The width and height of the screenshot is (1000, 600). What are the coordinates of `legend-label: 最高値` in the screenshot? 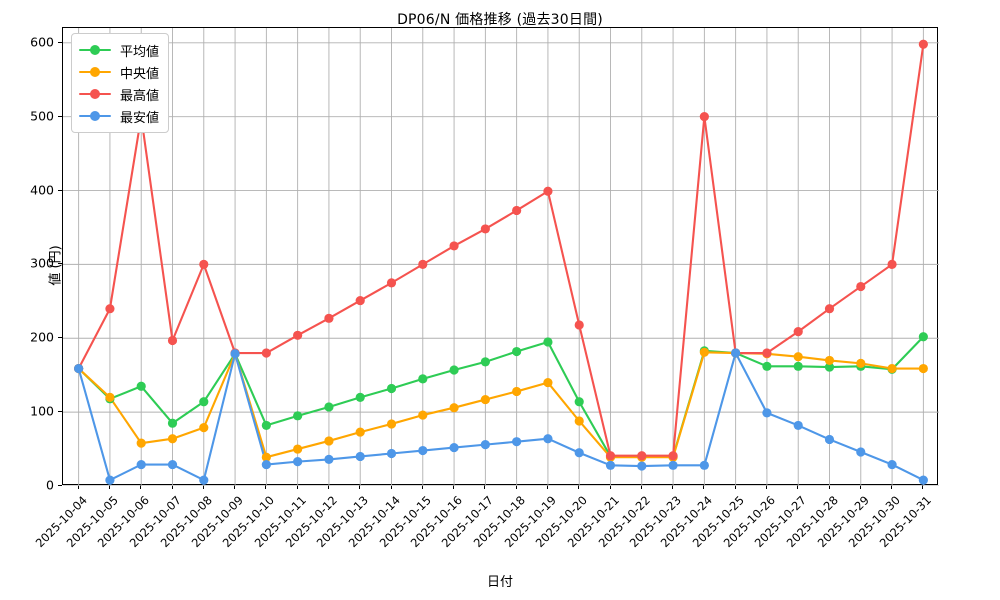 It's located at (140, 96).